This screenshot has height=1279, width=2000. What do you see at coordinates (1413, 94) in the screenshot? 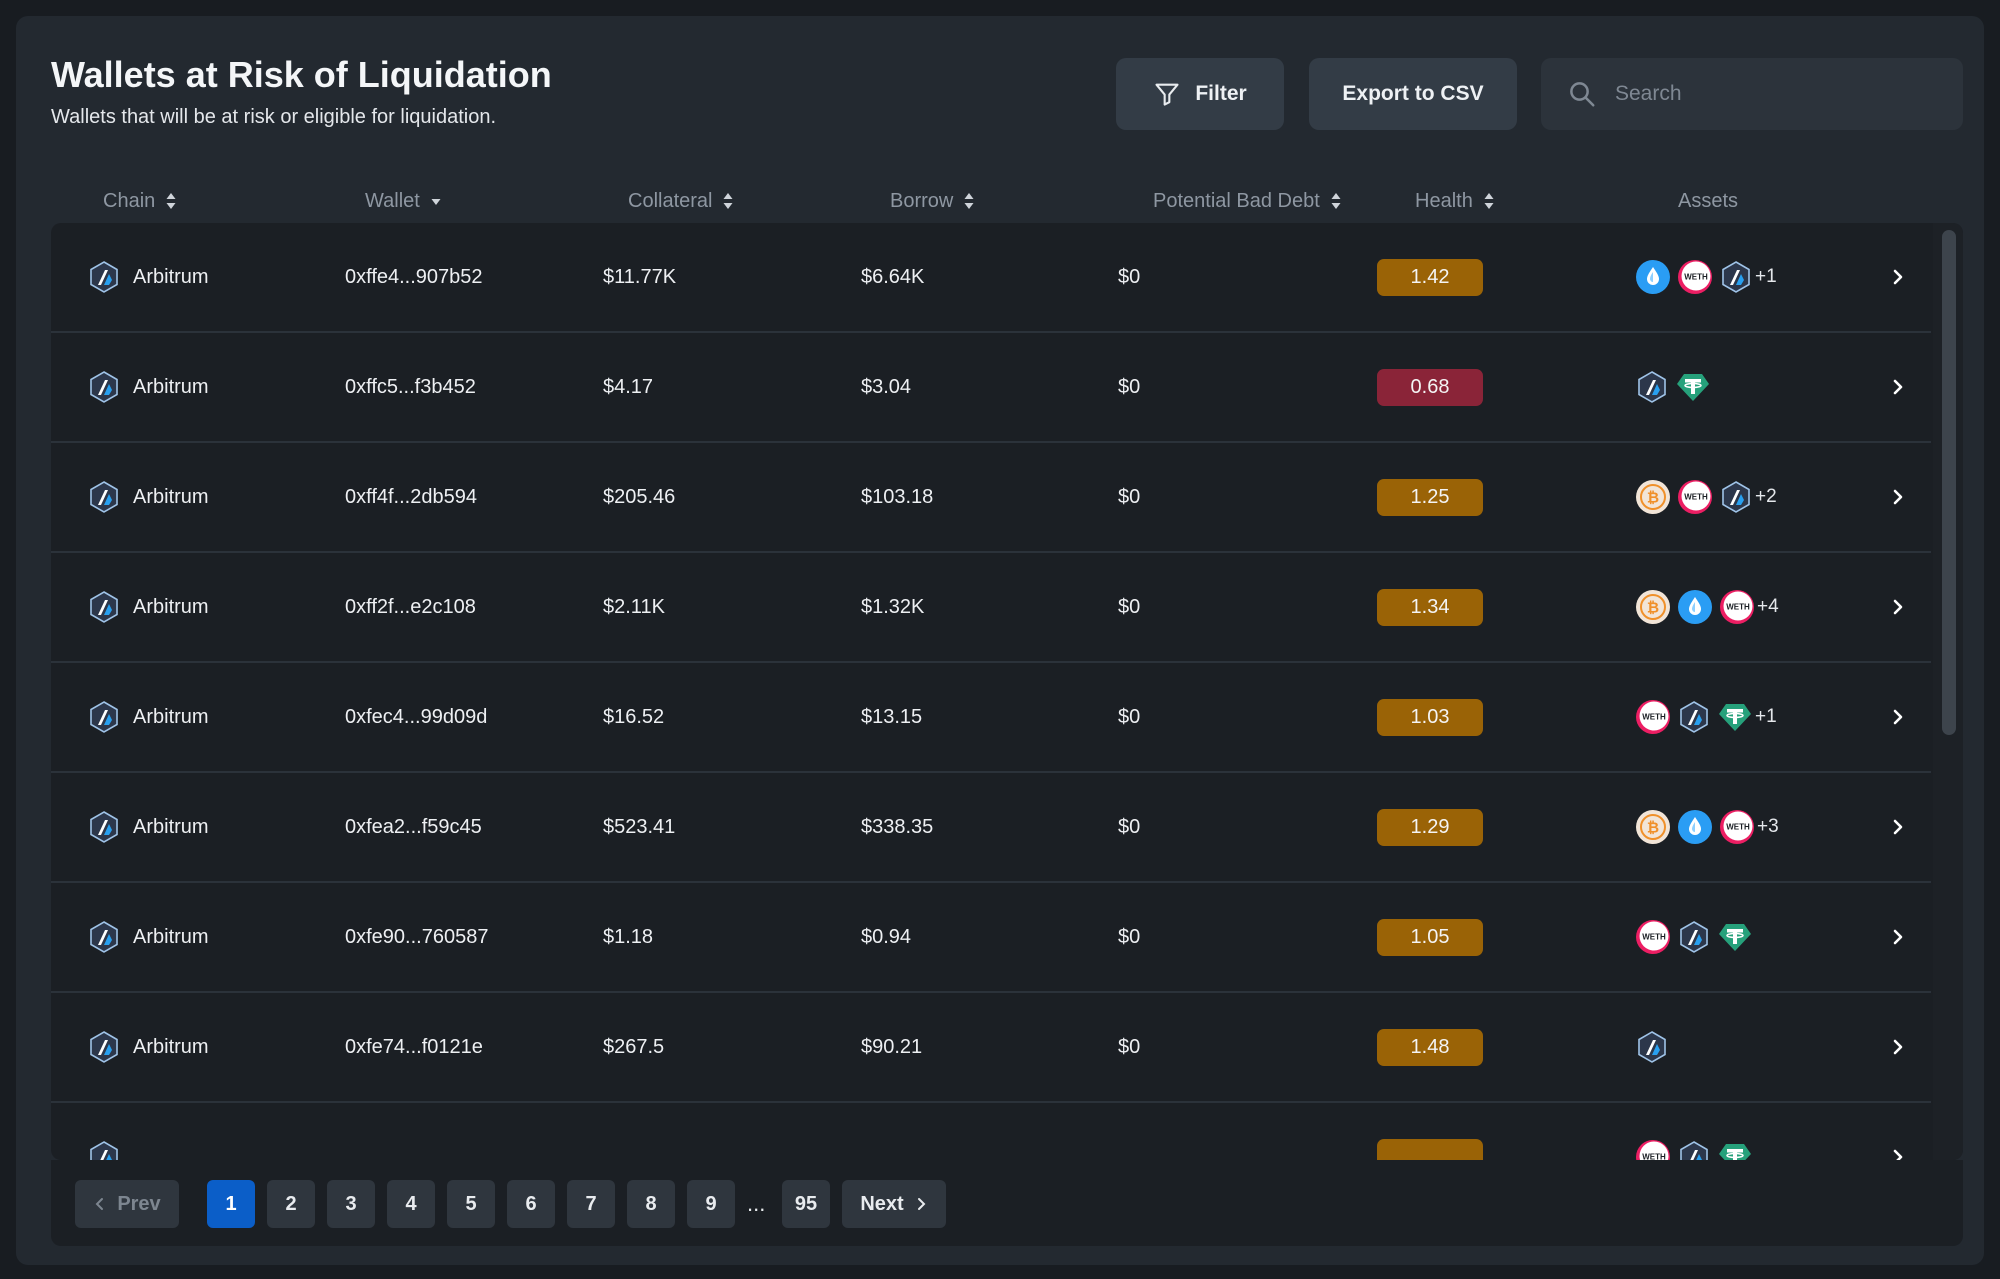
I see `export-csv-button: Export to CSV` at bounding box center [1413, 94].